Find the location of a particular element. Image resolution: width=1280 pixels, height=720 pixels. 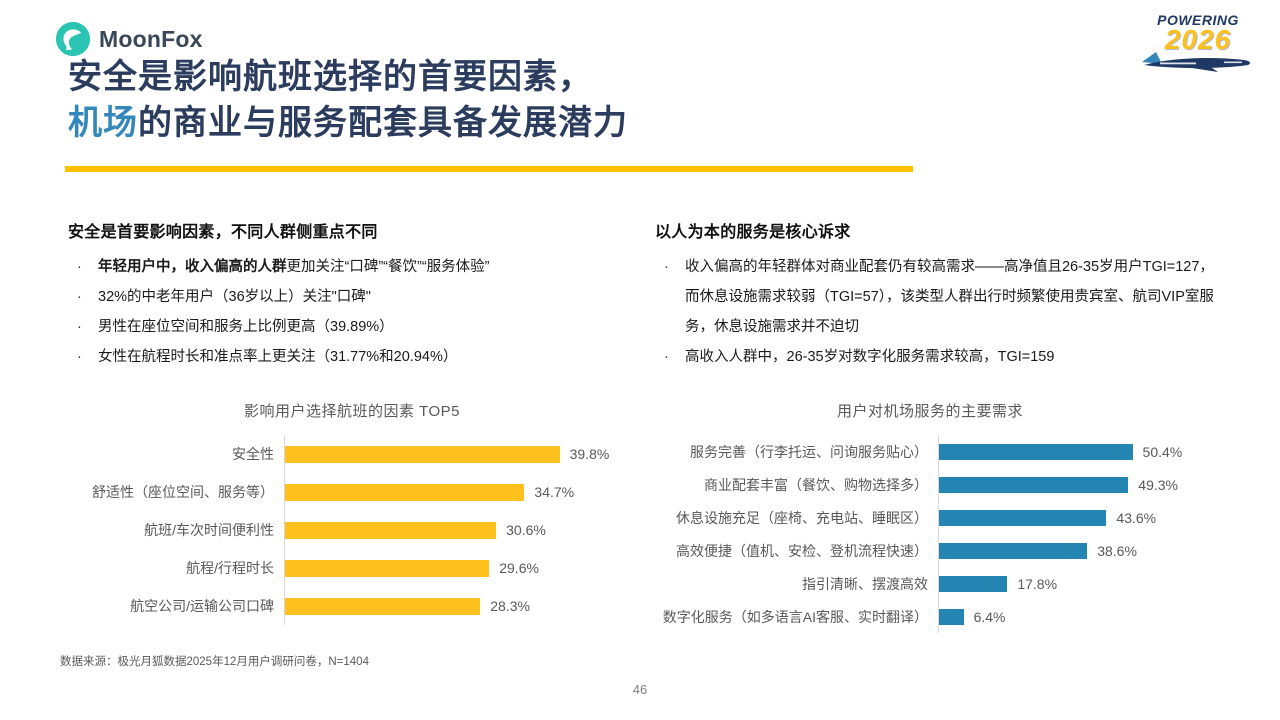

bar-value-label: 50.4% is located at coordinates (1162, 451).